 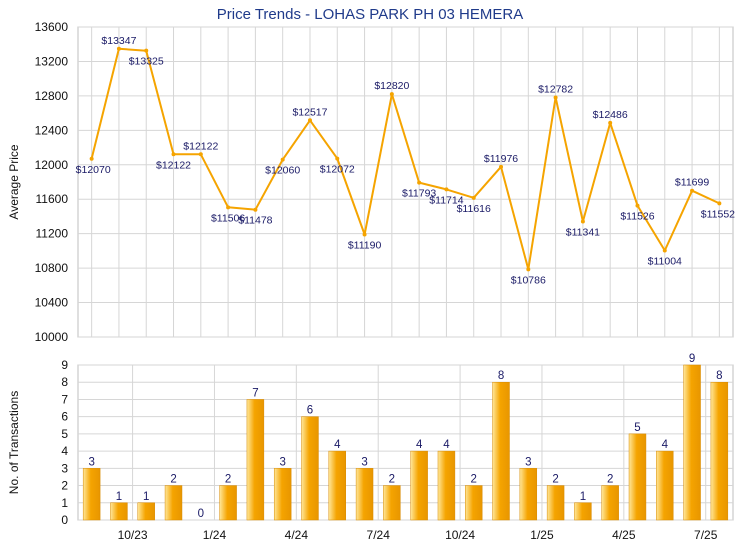 What do you see at coordinates (365, 246) in the screenshot?
I see `price-data-label: $11190` at bounding box center [365, 246].